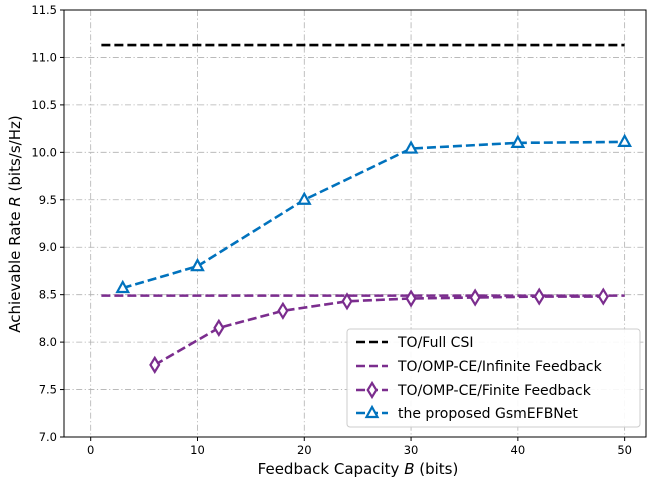 Image resolution: width=647 pixels, height=485 pixels. What do you see at coordinates (518, 450) in the screenshot?
I see `x-tick-label: 40` at bounding box center [518, 450].